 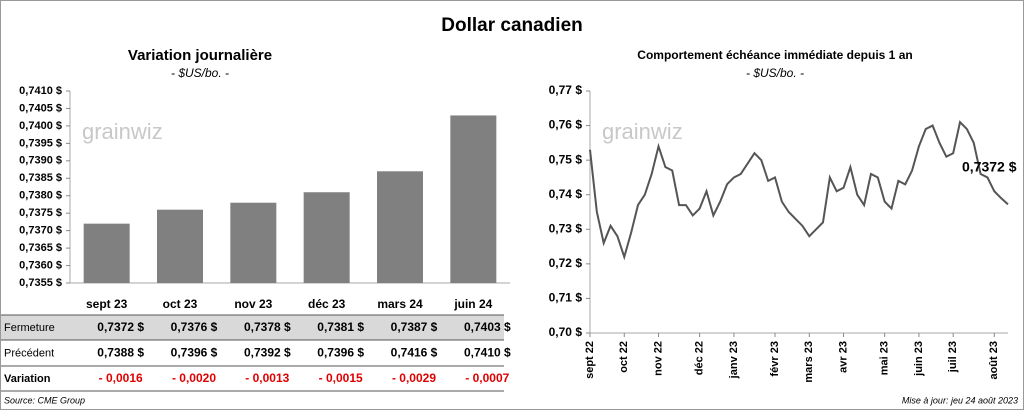 What do you see at coordinates (994, 360) in the screenshot?
I see `x-tick-label: août 23` at bounding box center [994, 360].